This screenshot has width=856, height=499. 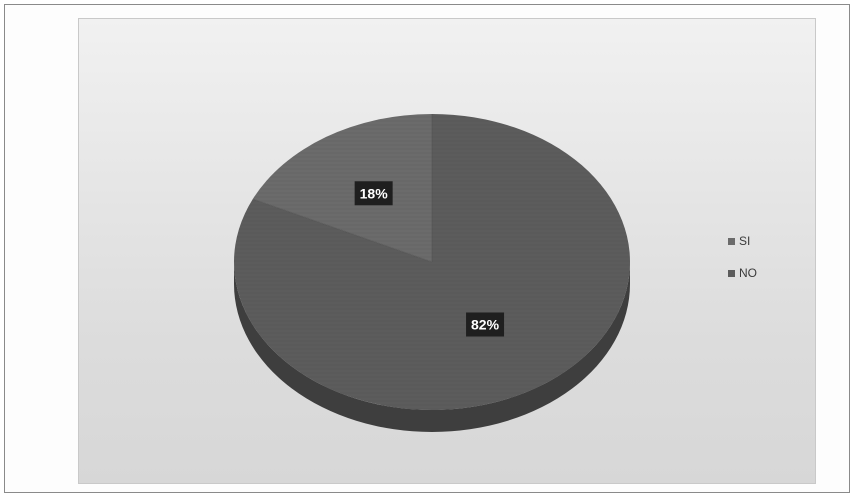 I want to click on legend-item-no: NO, so click(x=742, y=273).